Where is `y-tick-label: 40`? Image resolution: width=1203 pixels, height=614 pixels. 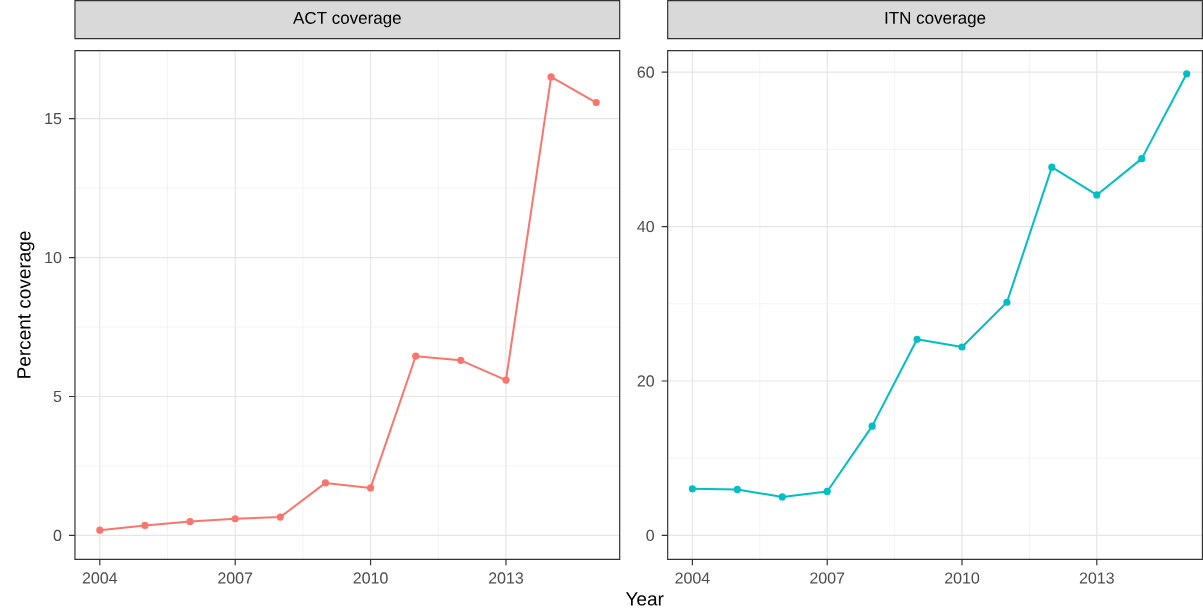
y-tick-label: 40 is located at coordinates (646, 226).